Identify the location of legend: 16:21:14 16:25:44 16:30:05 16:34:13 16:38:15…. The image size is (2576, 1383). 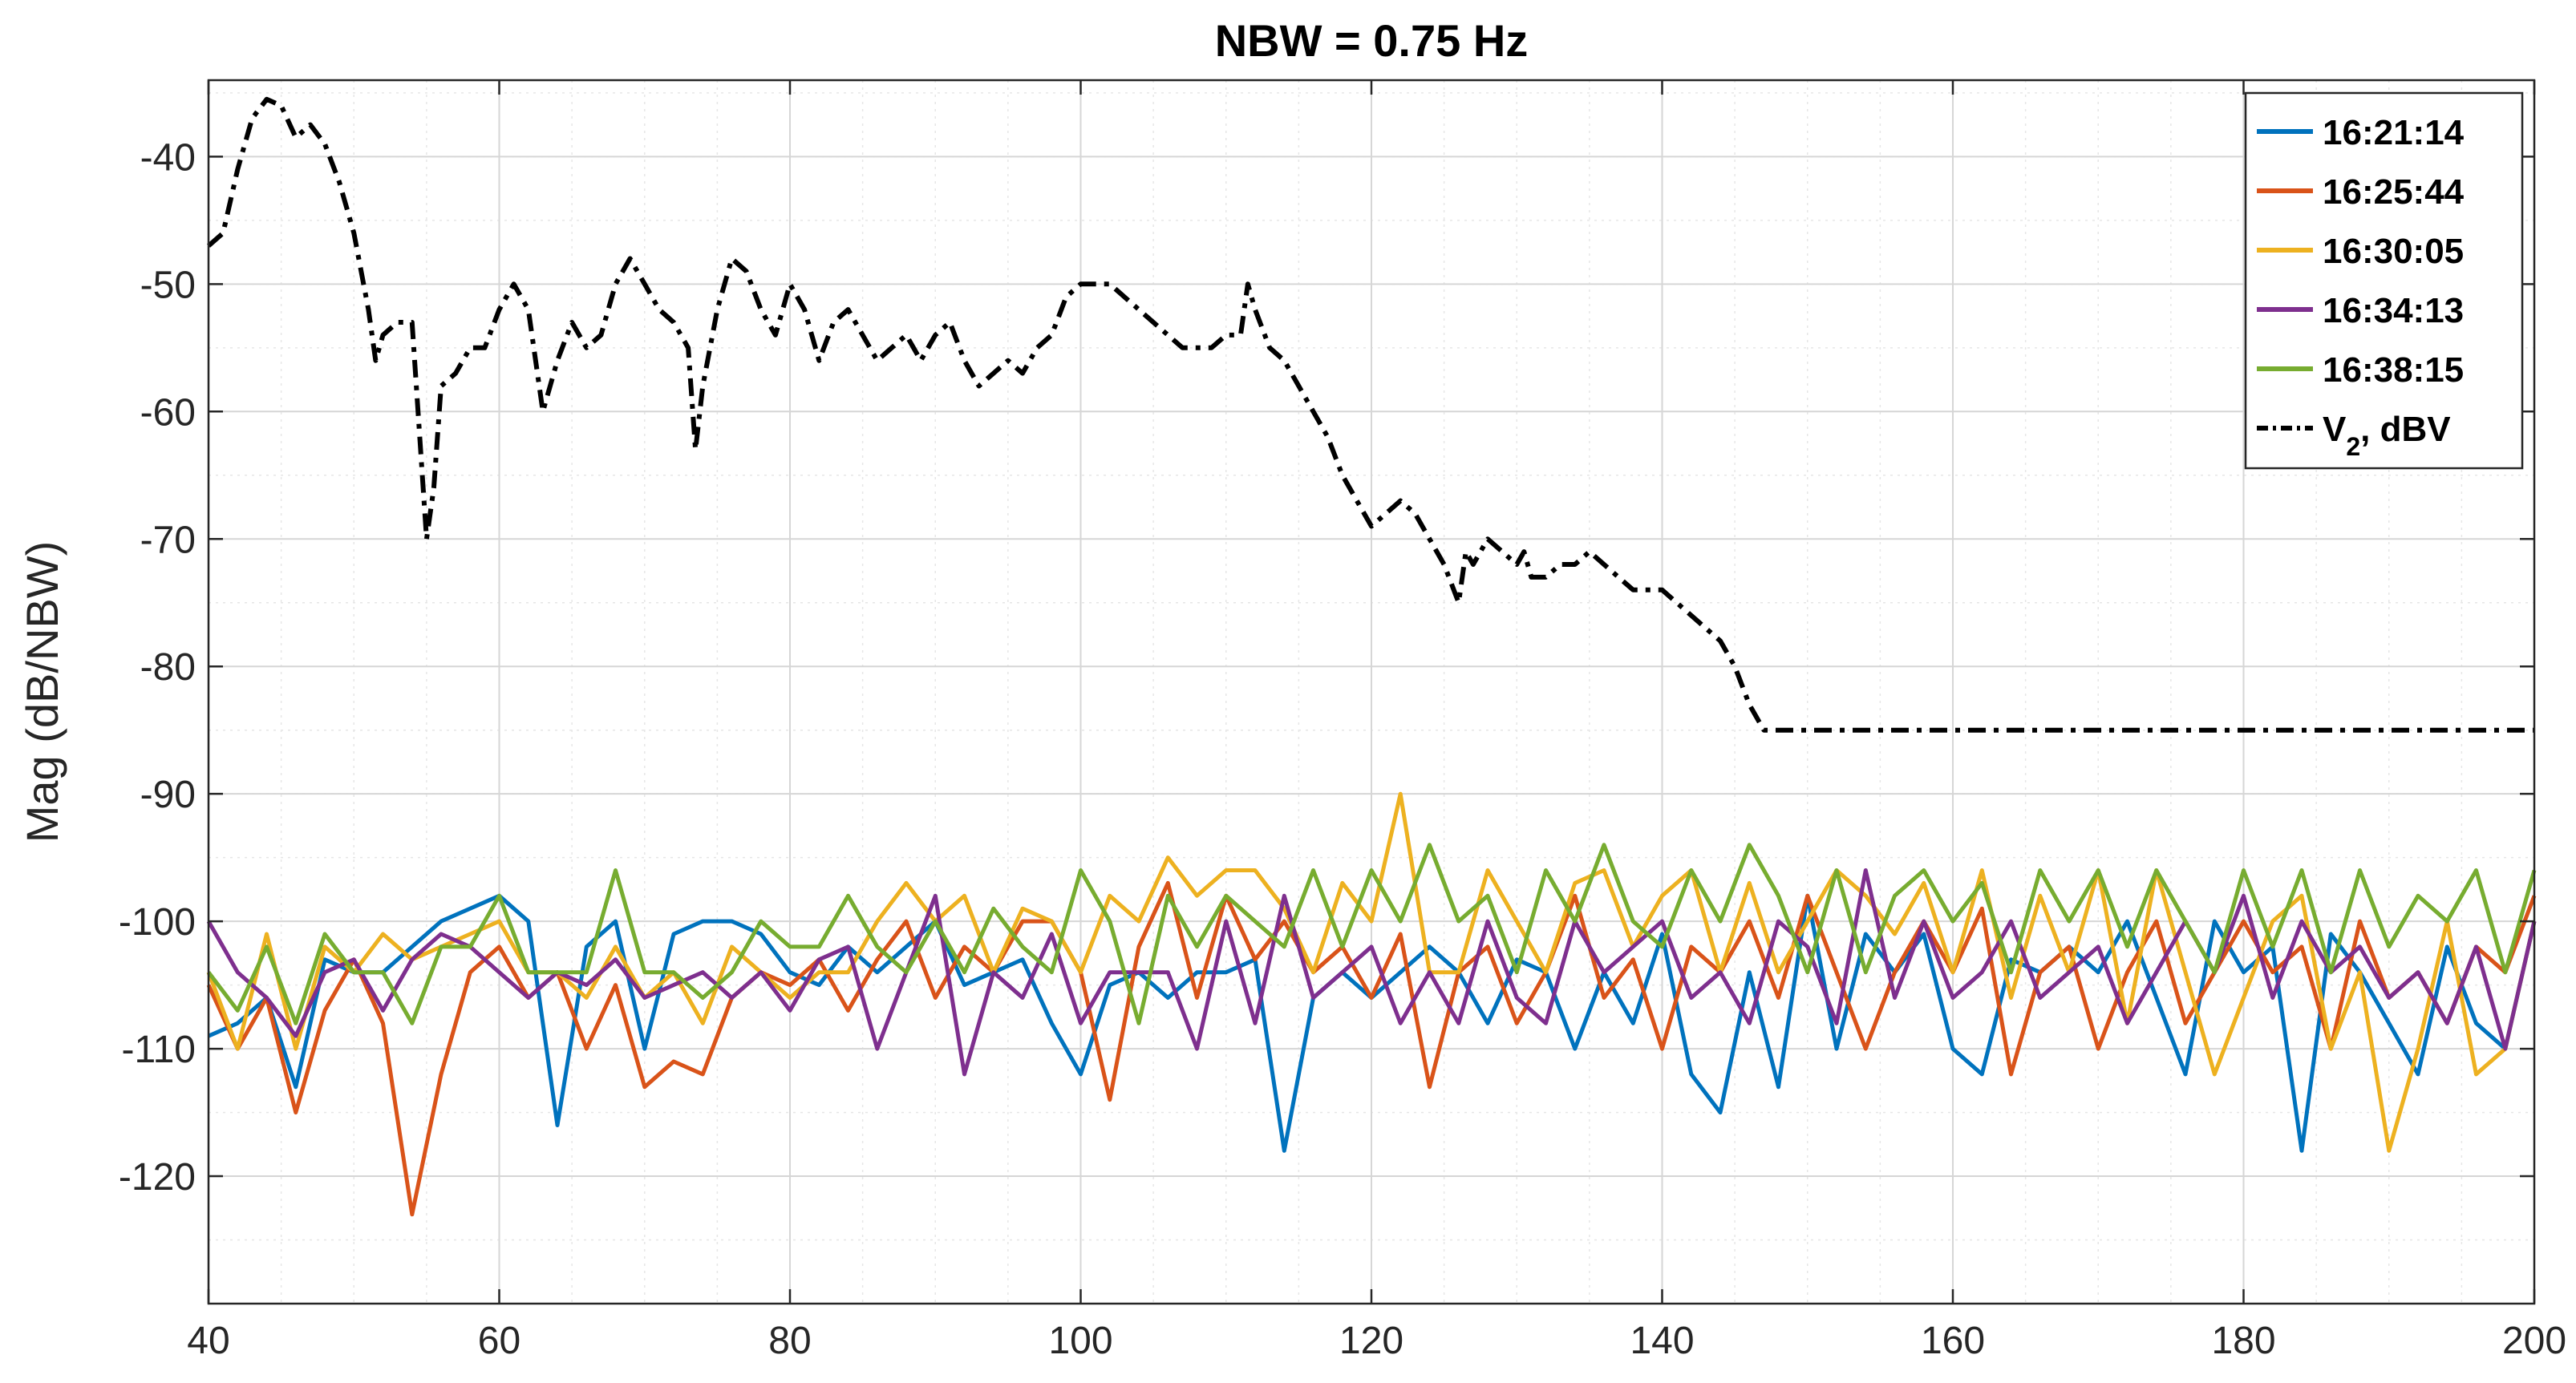
(2384, 280).